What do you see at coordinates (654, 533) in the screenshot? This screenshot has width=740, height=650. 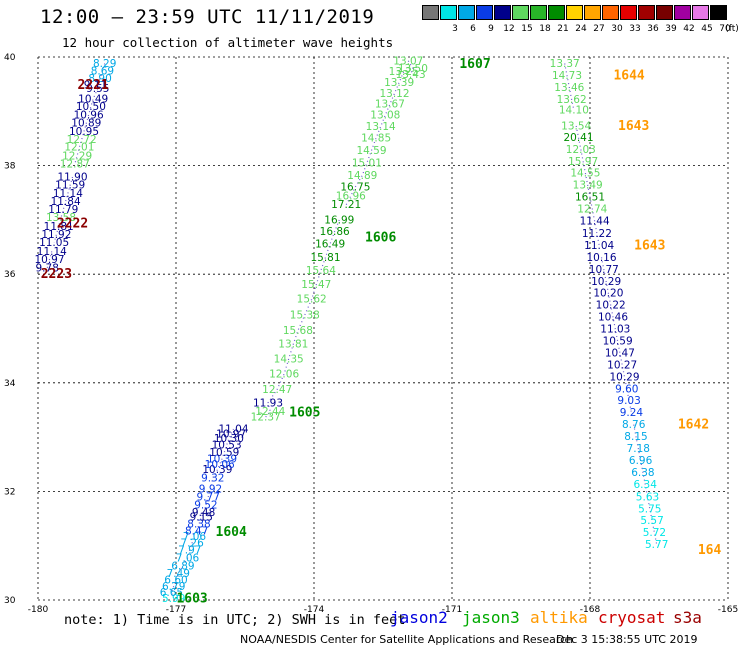 I see `wave-height-label: 5.72` at bounding box center [654, 533].